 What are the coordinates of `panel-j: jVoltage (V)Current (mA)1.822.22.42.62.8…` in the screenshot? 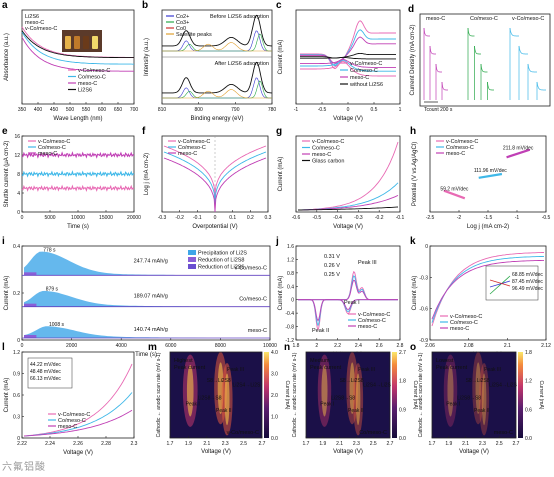 It's located at (339, 297).